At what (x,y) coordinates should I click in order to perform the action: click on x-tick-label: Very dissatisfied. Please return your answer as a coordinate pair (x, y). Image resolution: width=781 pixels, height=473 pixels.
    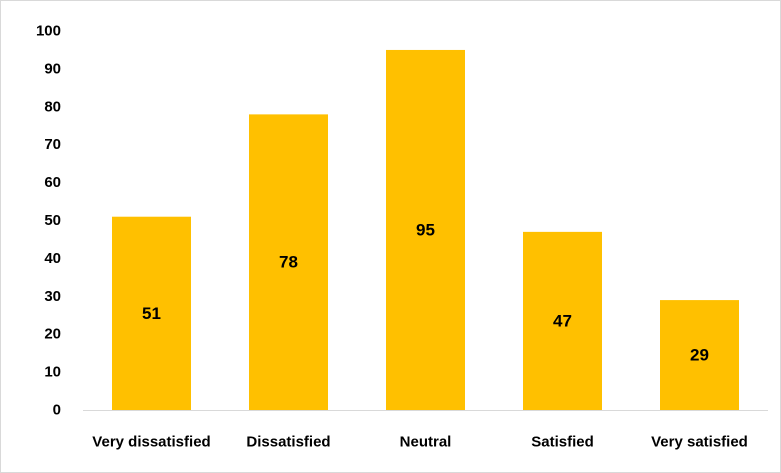
    Looking at the image, I should click on (151, 442).